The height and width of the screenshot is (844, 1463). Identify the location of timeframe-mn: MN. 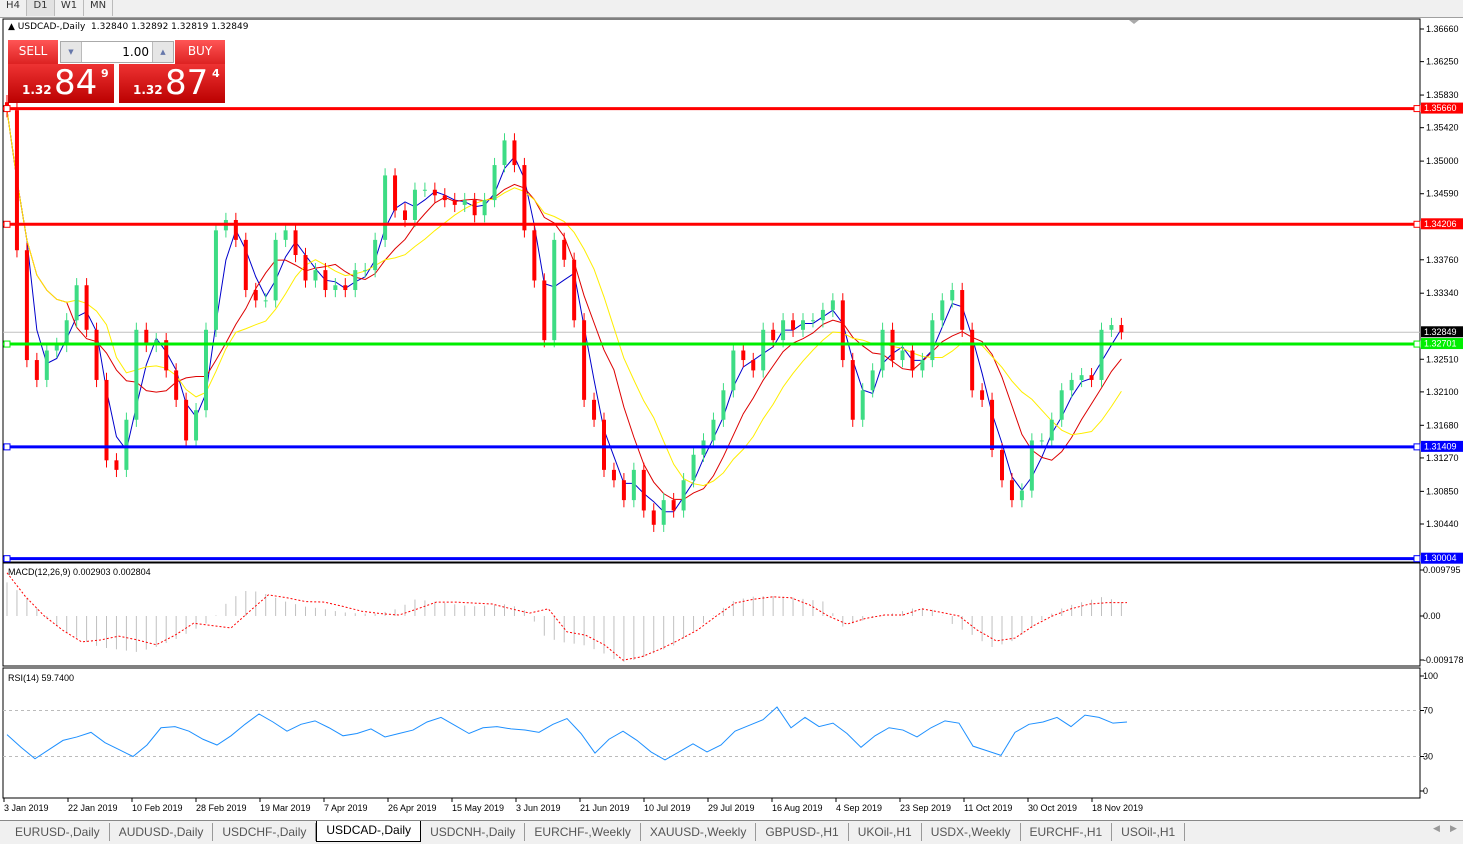
(98, 8).